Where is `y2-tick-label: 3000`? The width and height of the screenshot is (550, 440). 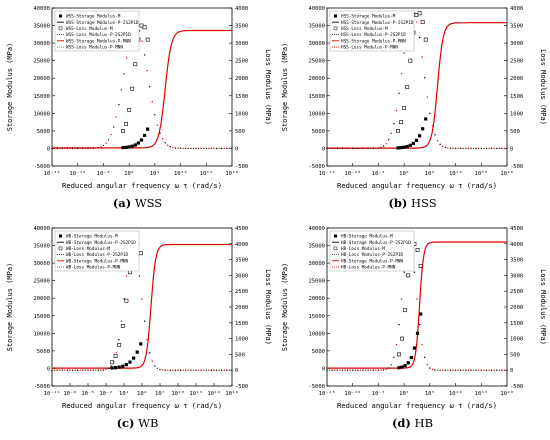 y2-tick-label: 3000 is located at coordinates (516, 276).